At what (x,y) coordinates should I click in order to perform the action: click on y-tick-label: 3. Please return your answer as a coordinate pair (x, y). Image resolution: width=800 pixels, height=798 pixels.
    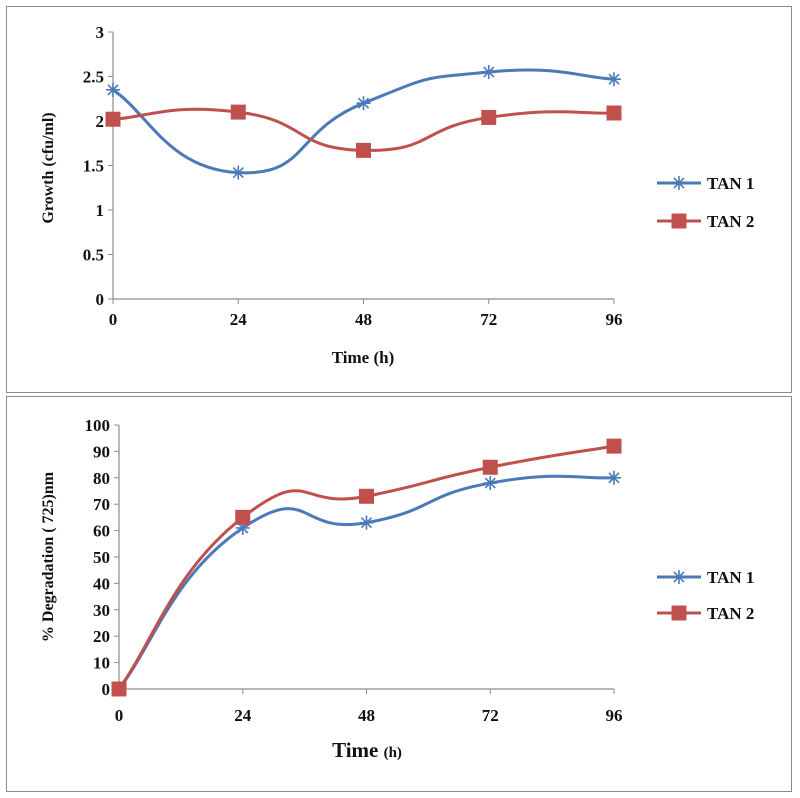
    Looking at the image, I should click on (100, 32).